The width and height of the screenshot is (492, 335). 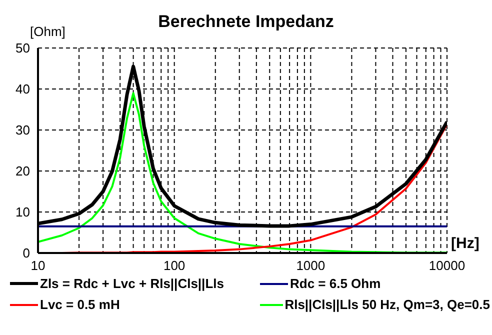 What do you see at coordinates (465, 243) in the screenshot?
I see `x-axis-title: [Hz]` at bounding box center [465, 243].